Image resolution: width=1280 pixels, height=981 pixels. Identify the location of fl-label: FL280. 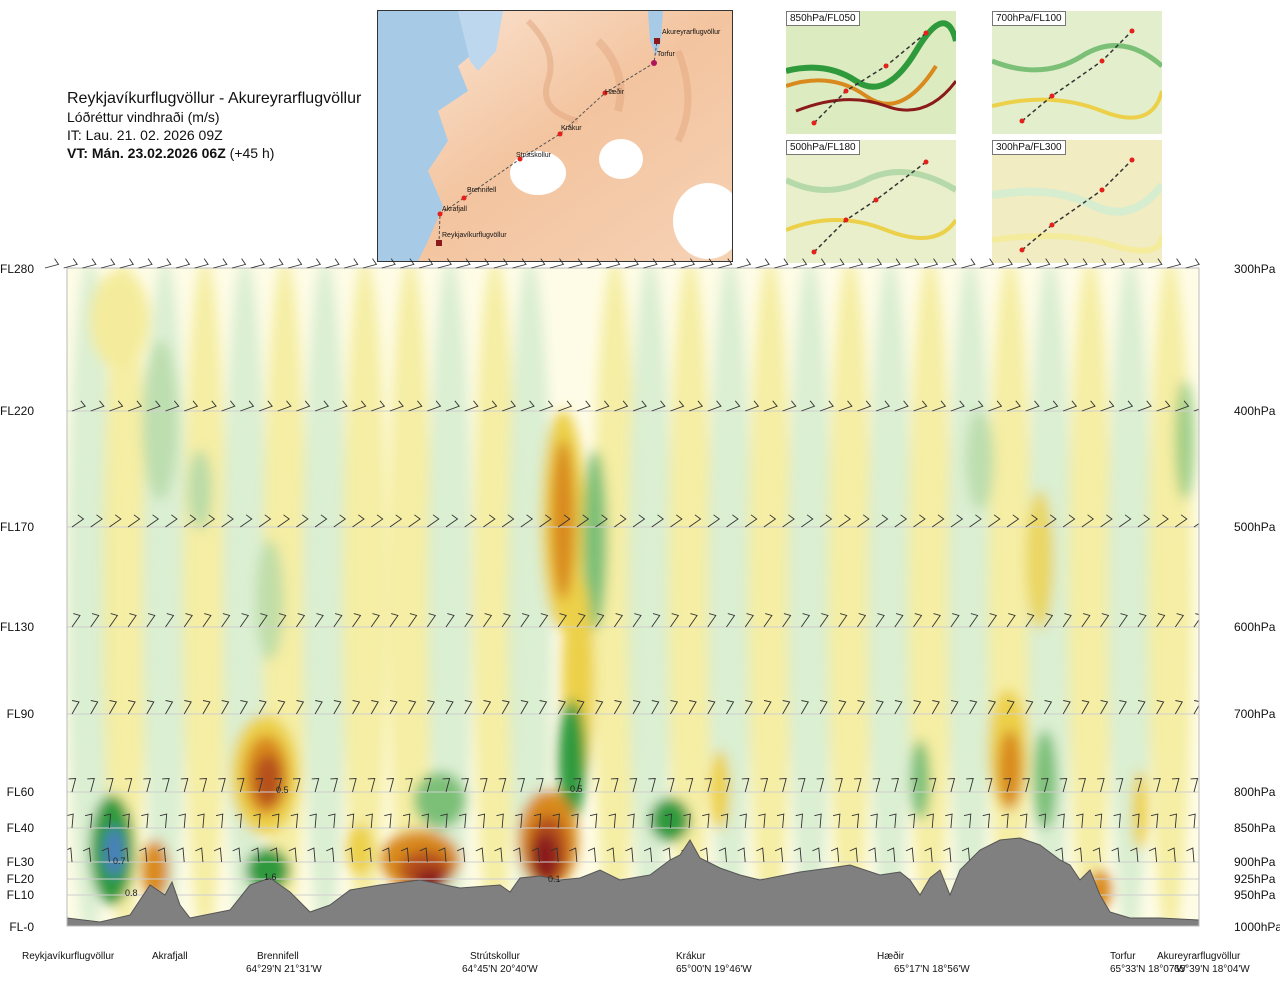
(17, 269).